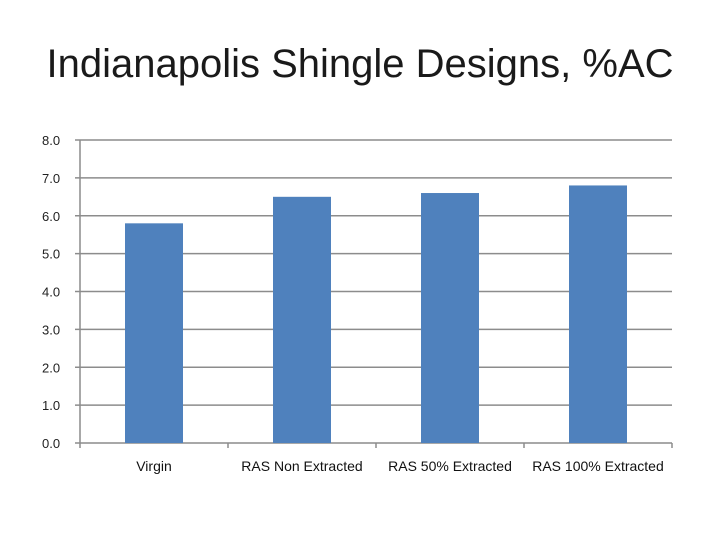 This screenshot has height=540, width=720. Describe the element at coordinates (598, 466) in the screenshot. I see `x-category-label: RAS 100% Extracted` at that location.